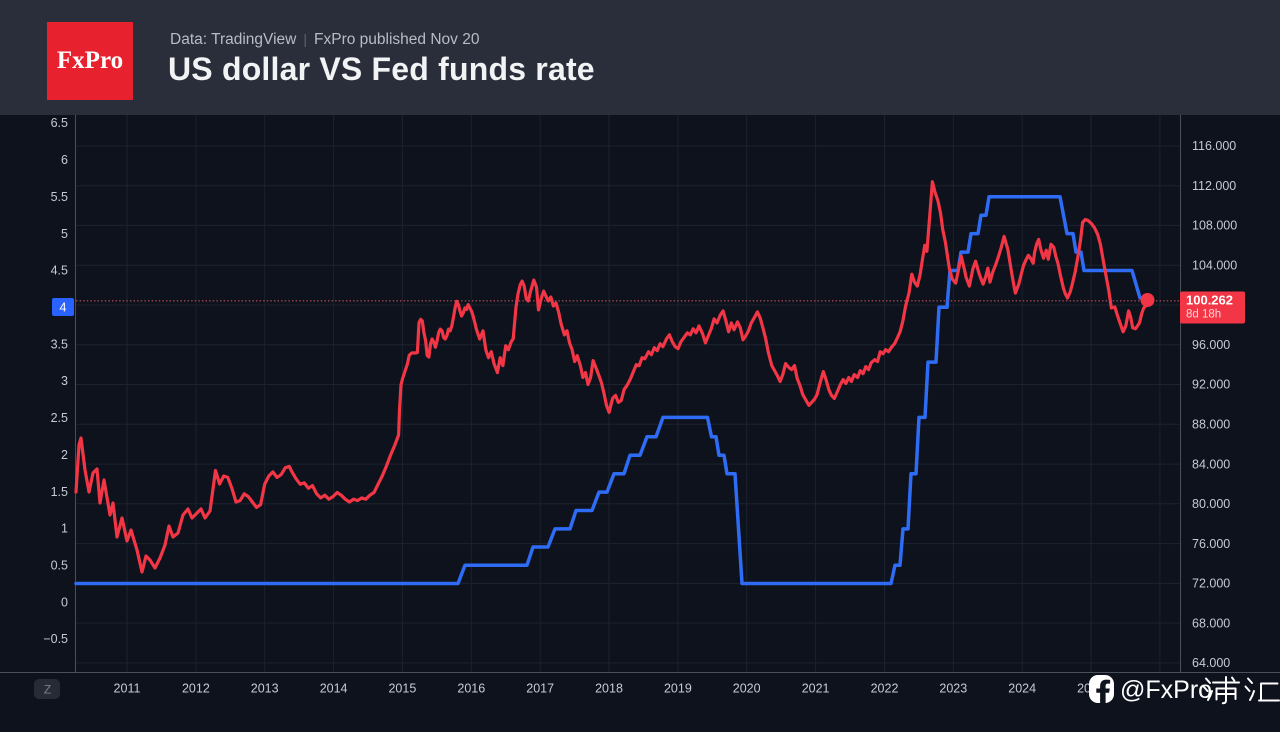  Describe the element at coordinates (1214, 265) in the screenshot. I see `svg-text: 104.000` at that location.